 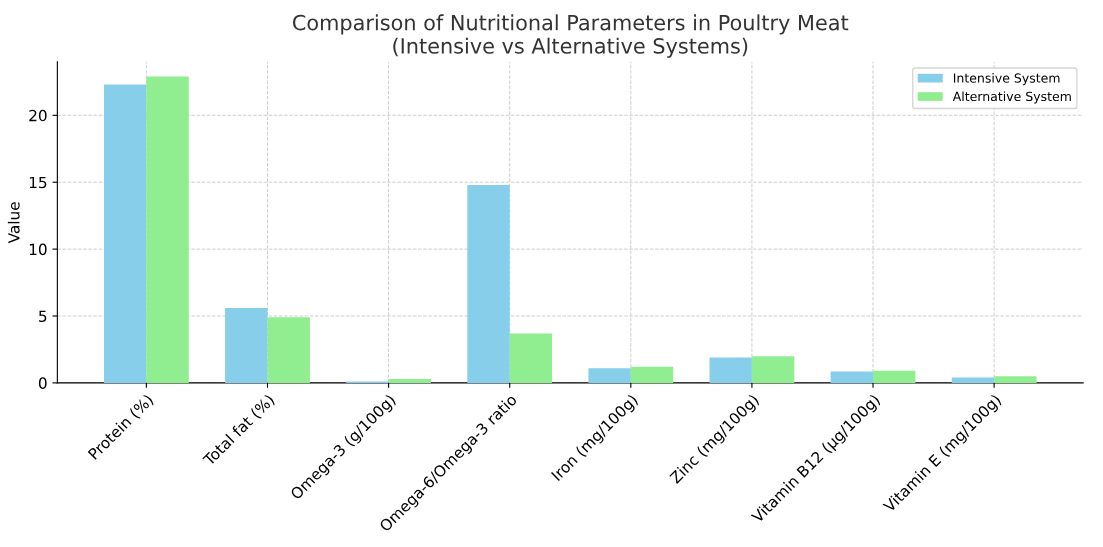 I want to click on y-tick-label: 15, so click(x=38, y=182).